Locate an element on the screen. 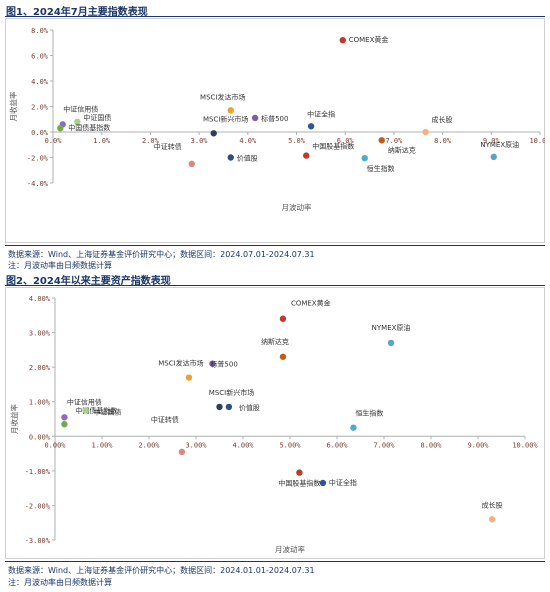  figure-2-title: 图2、2024年以来主要资产指数表现 is located at coordinates (88, 281).